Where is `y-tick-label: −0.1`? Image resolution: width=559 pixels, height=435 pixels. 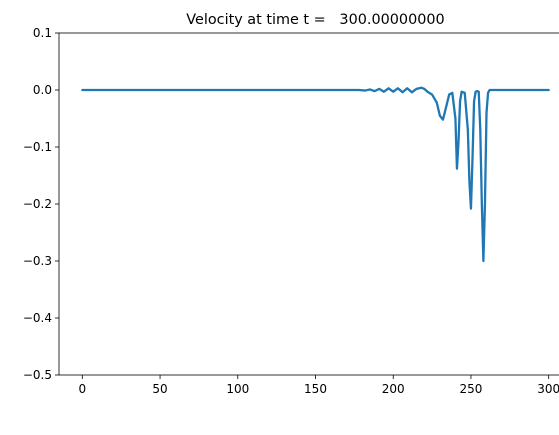 y-tick-label: −0.1 is located at coordinates (37, 147).